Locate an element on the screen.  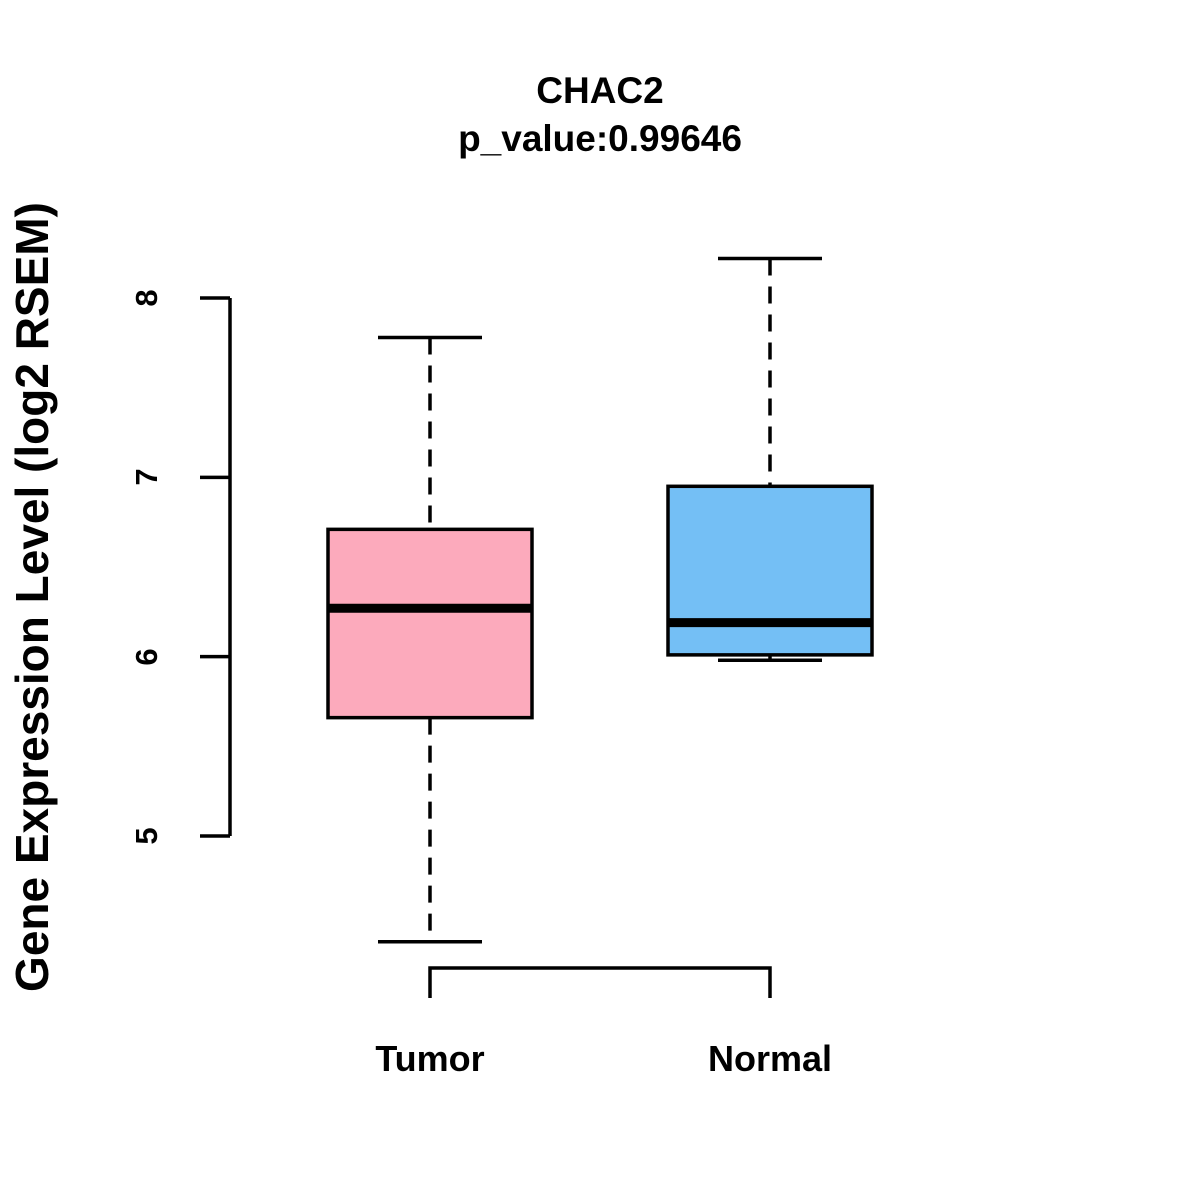
chart-subtitle: p_value:0.99646 is located at coordinates (600, 138).